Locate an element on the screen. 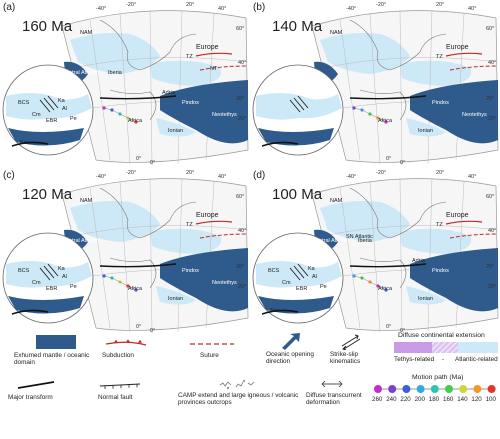 Image resolution: width=500 pixels, height=439 pixels. panel-age: 140 Ma is located at coordinates (297, 26).